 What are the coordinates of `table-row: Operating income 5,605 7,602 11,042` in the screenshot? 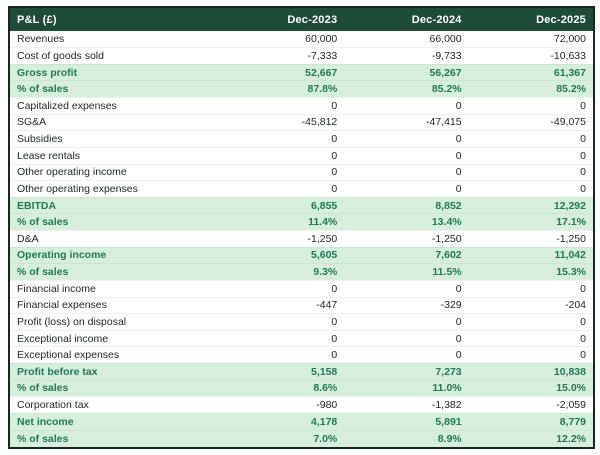 It's located at (301, 255).